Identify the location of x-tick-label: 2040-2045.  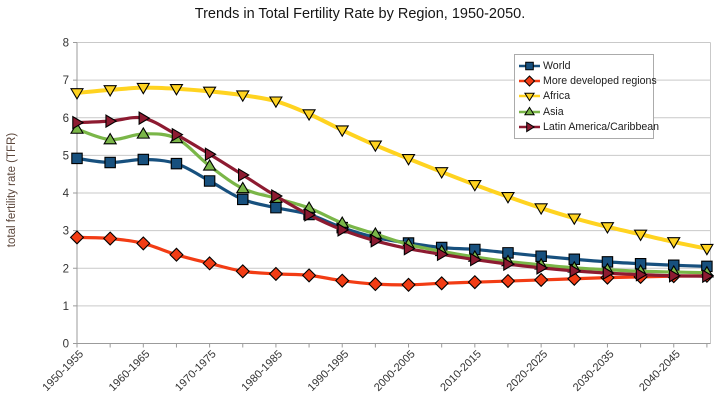
(660, 371).